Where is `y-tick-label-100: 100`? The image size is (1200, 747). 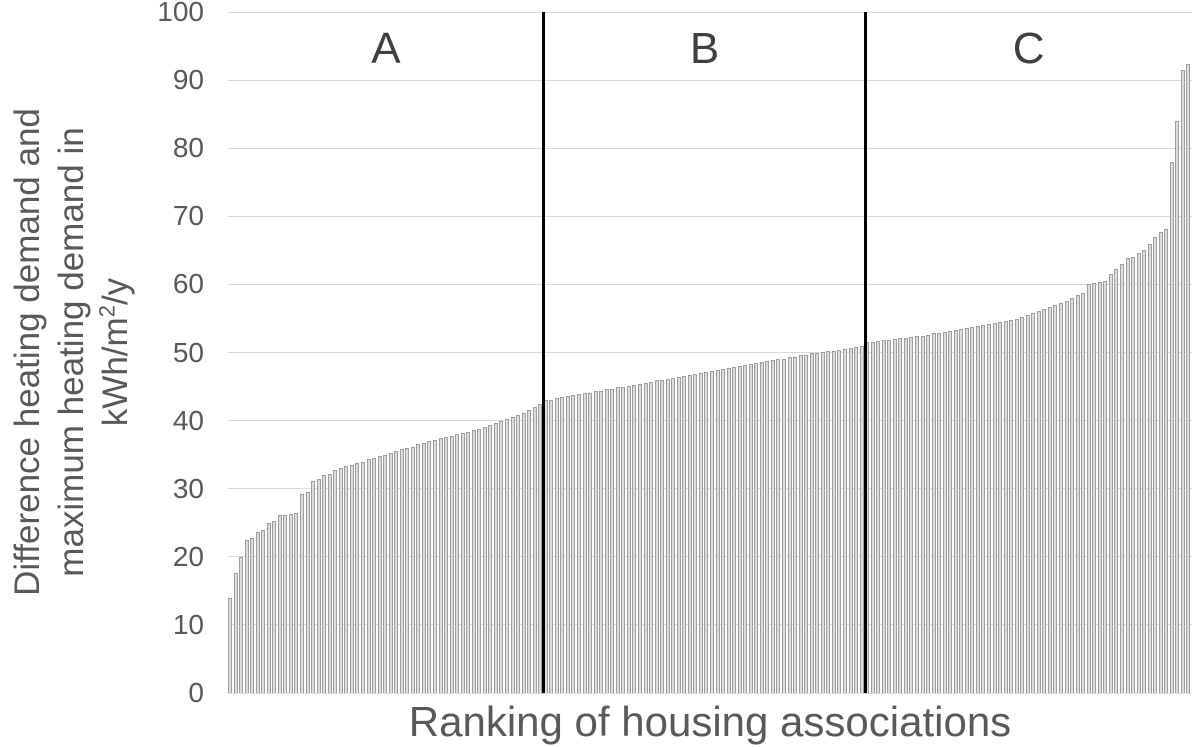
y-tick-label-100: 100 is located at coordinates (180, 13).